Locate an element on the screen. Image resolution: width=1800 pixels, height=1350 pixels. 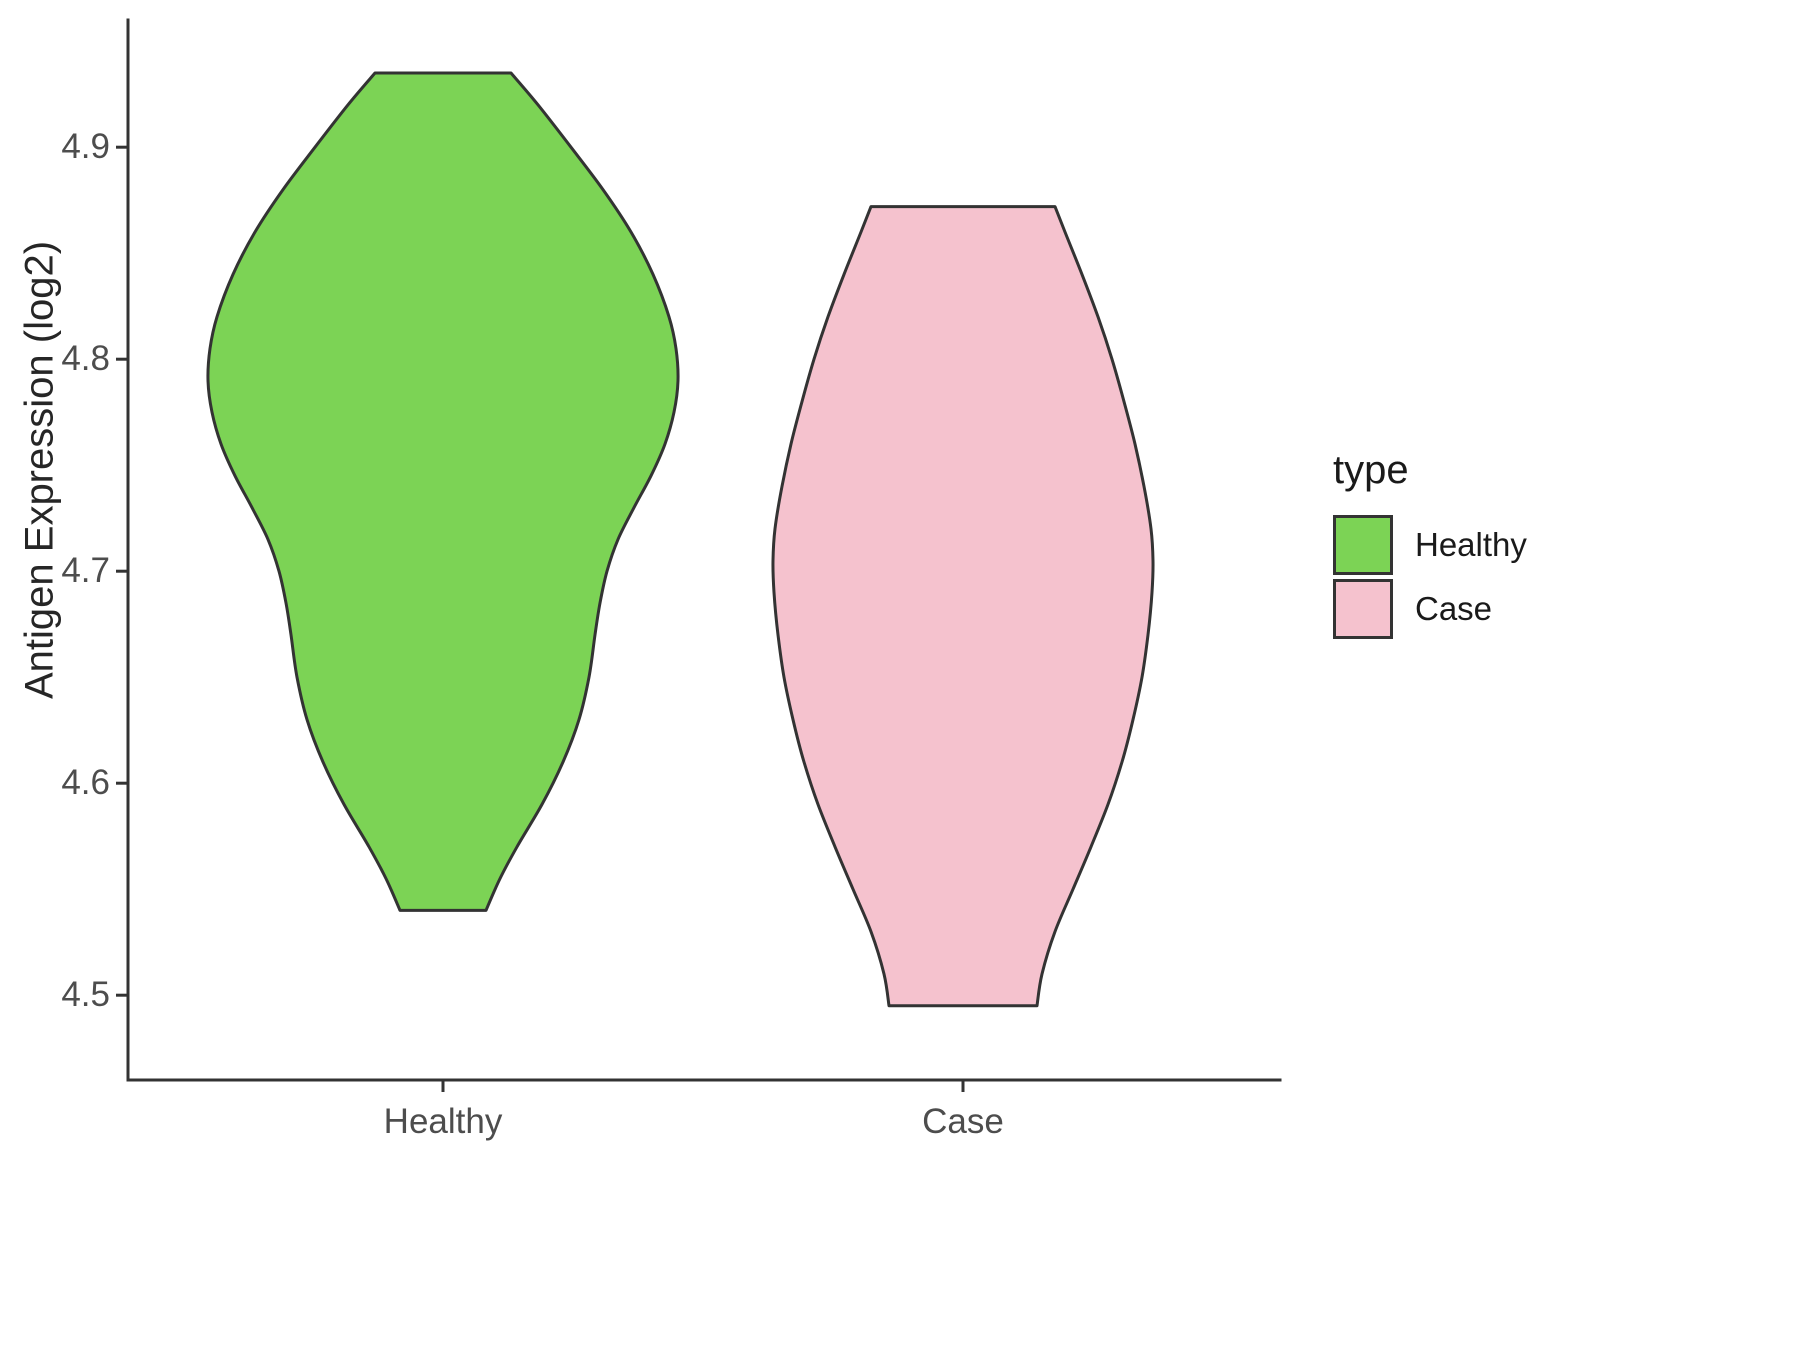
legend-swatch-healthy is located at coordinates (1363, 545).